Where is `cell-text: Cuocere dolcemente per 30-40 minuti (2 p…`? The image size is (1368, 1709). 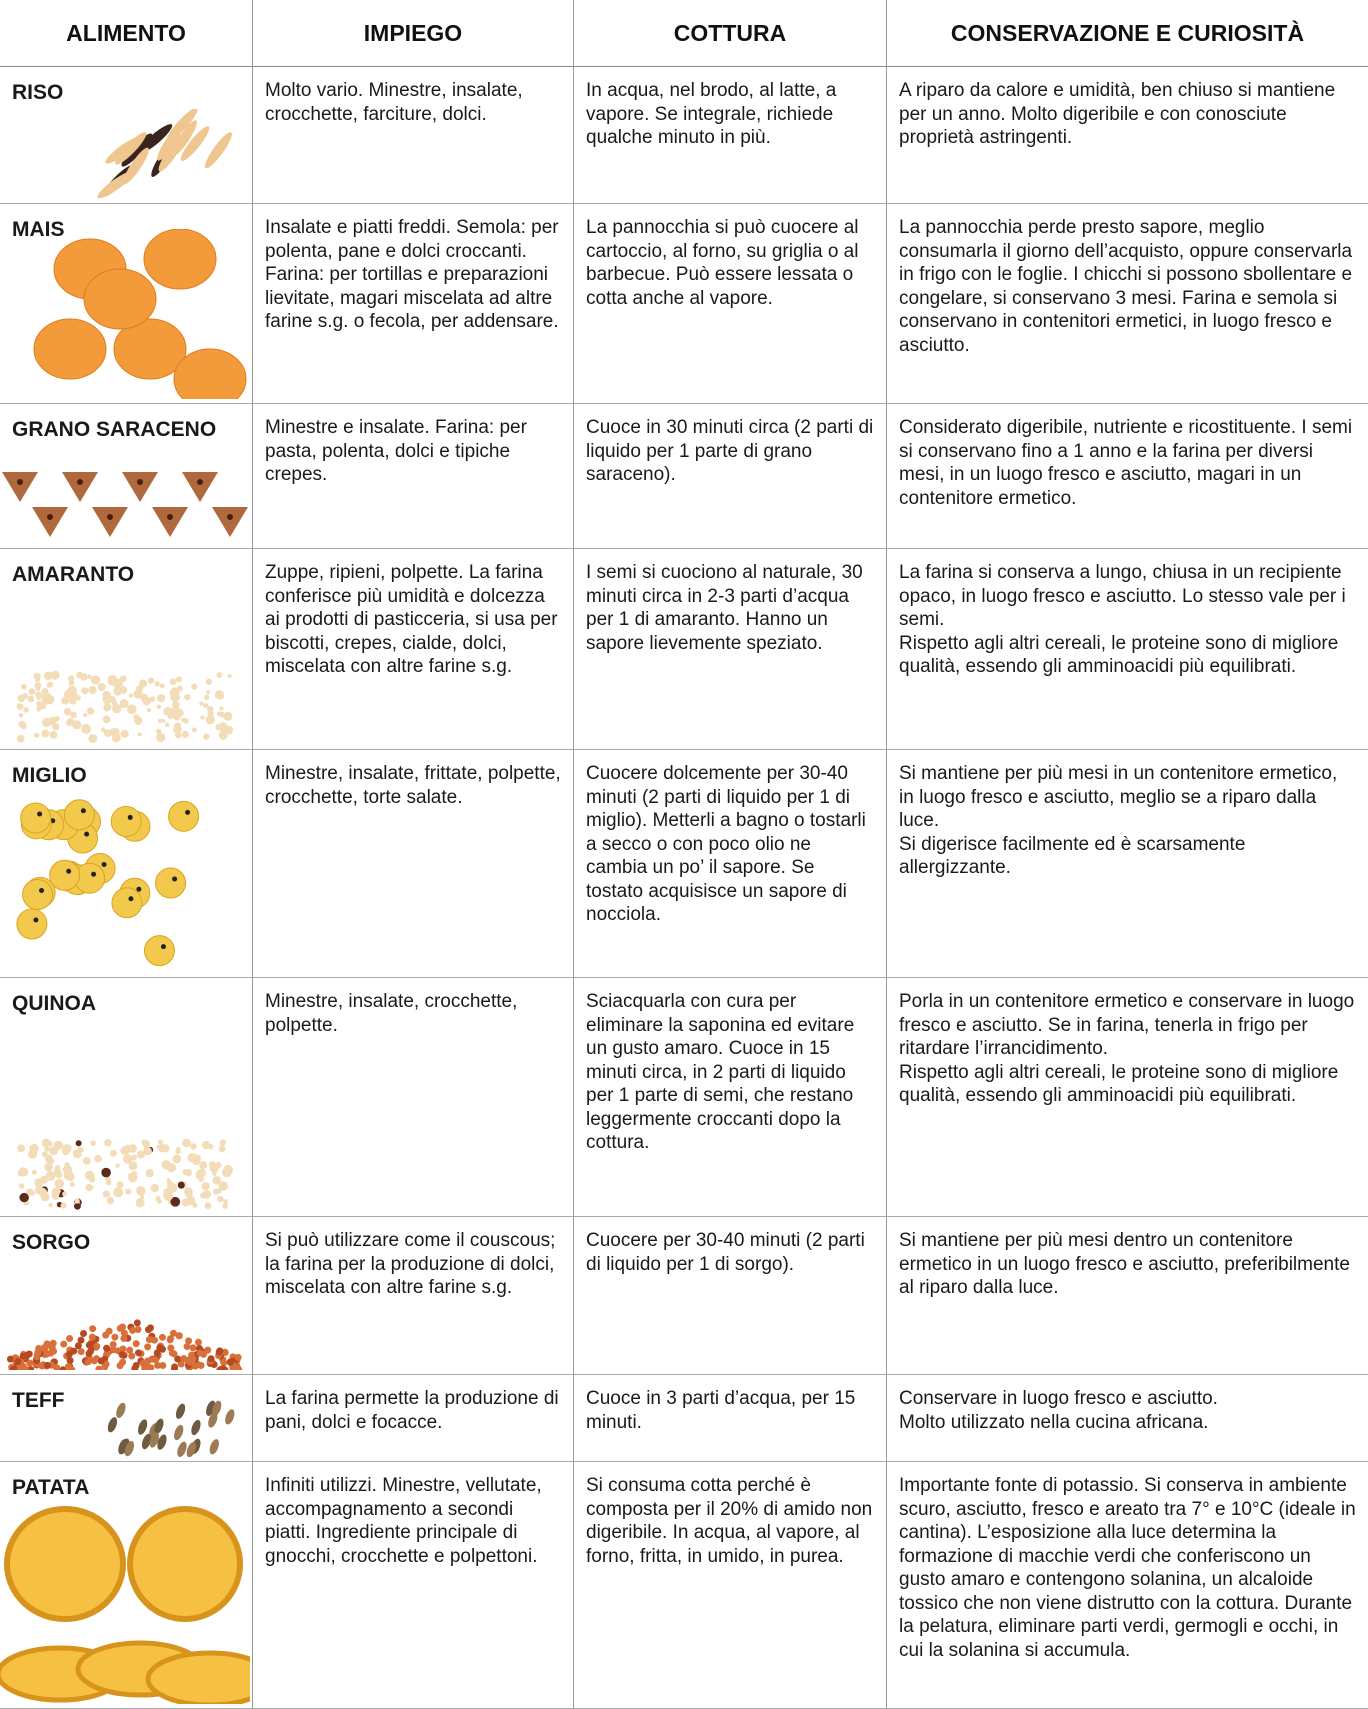 cell-text: Cuocere dolcemente per 30-40 minuti (2 p… is located at coordinates (729, 864).